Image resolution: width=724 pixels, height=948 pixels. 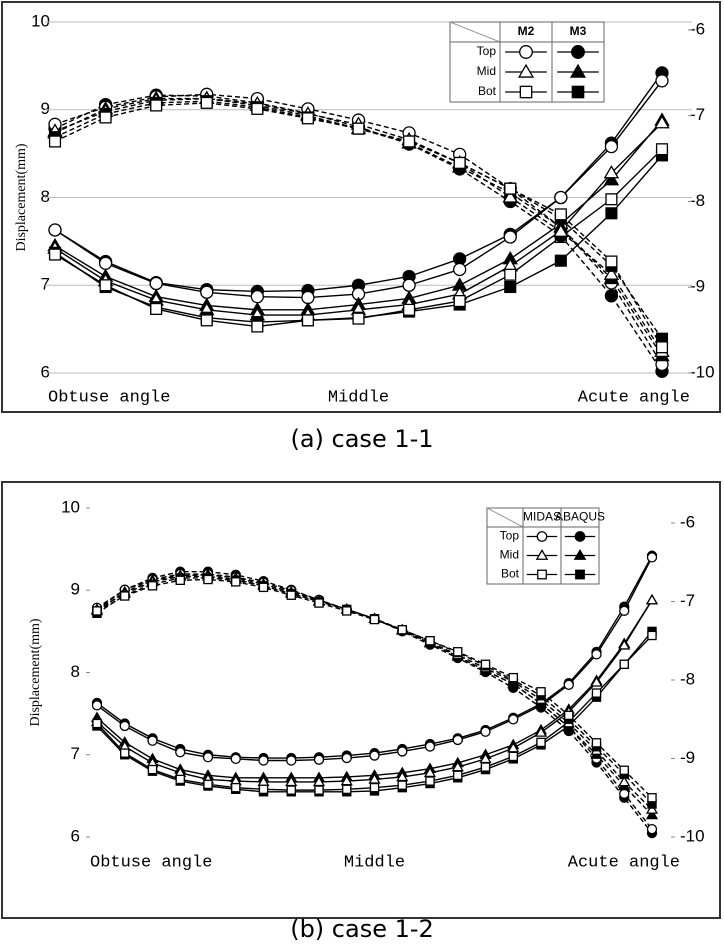 What do you see at coordinates (361, 439) in the screenshot?
I see `caption: (a) case 1-1` at bounding box center [361, 439].